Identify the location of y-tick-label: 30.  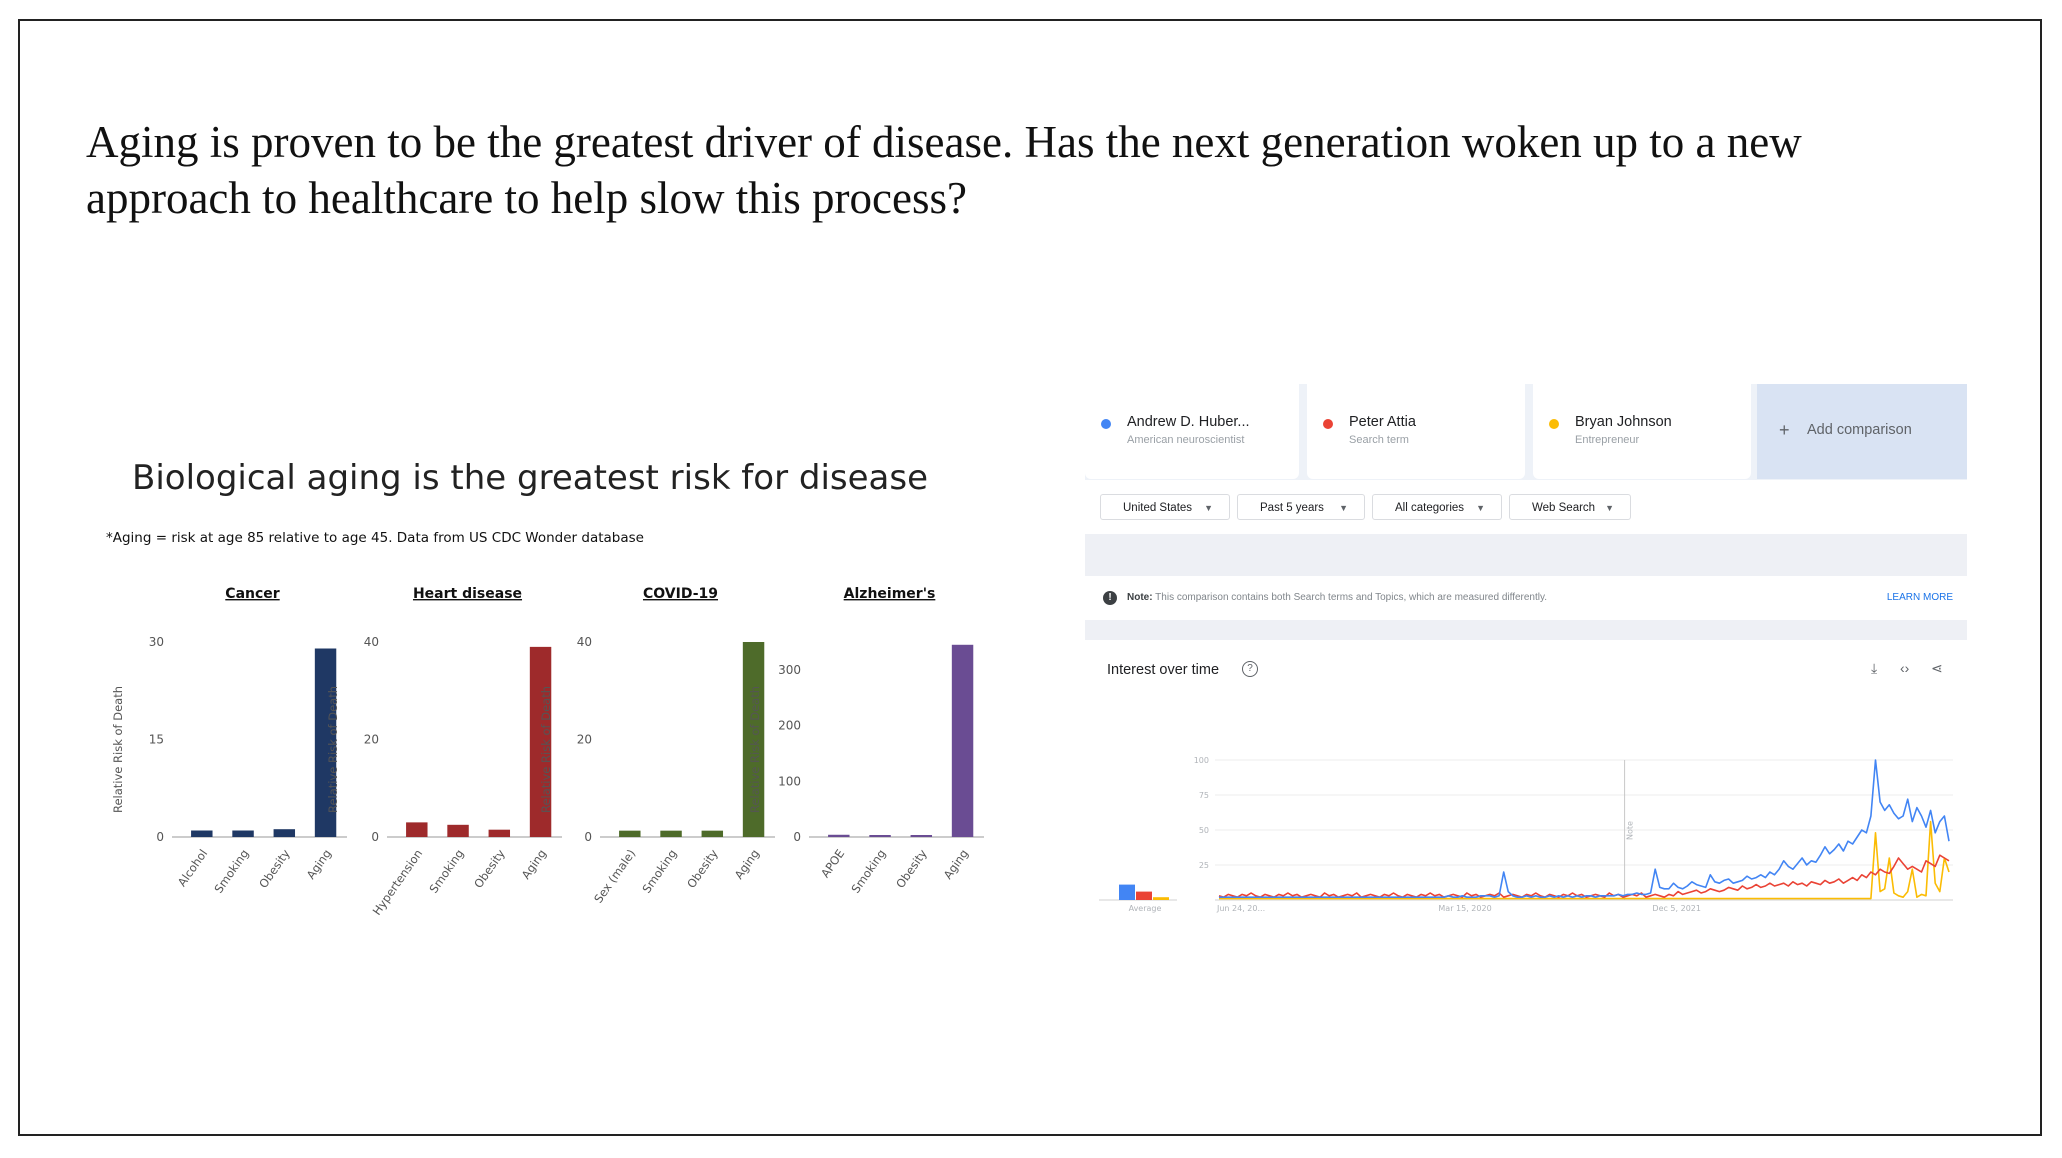
(156, 642).